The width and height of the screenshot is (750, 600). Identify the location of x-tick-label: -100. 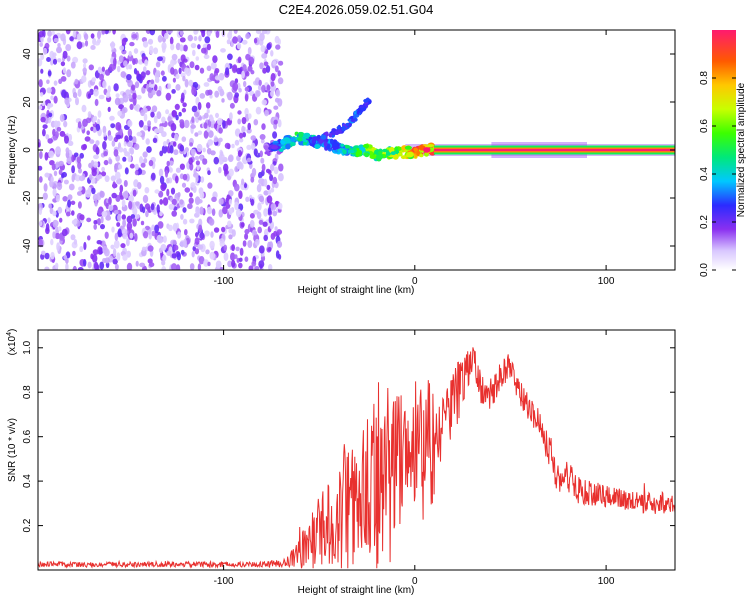
(224, 281).